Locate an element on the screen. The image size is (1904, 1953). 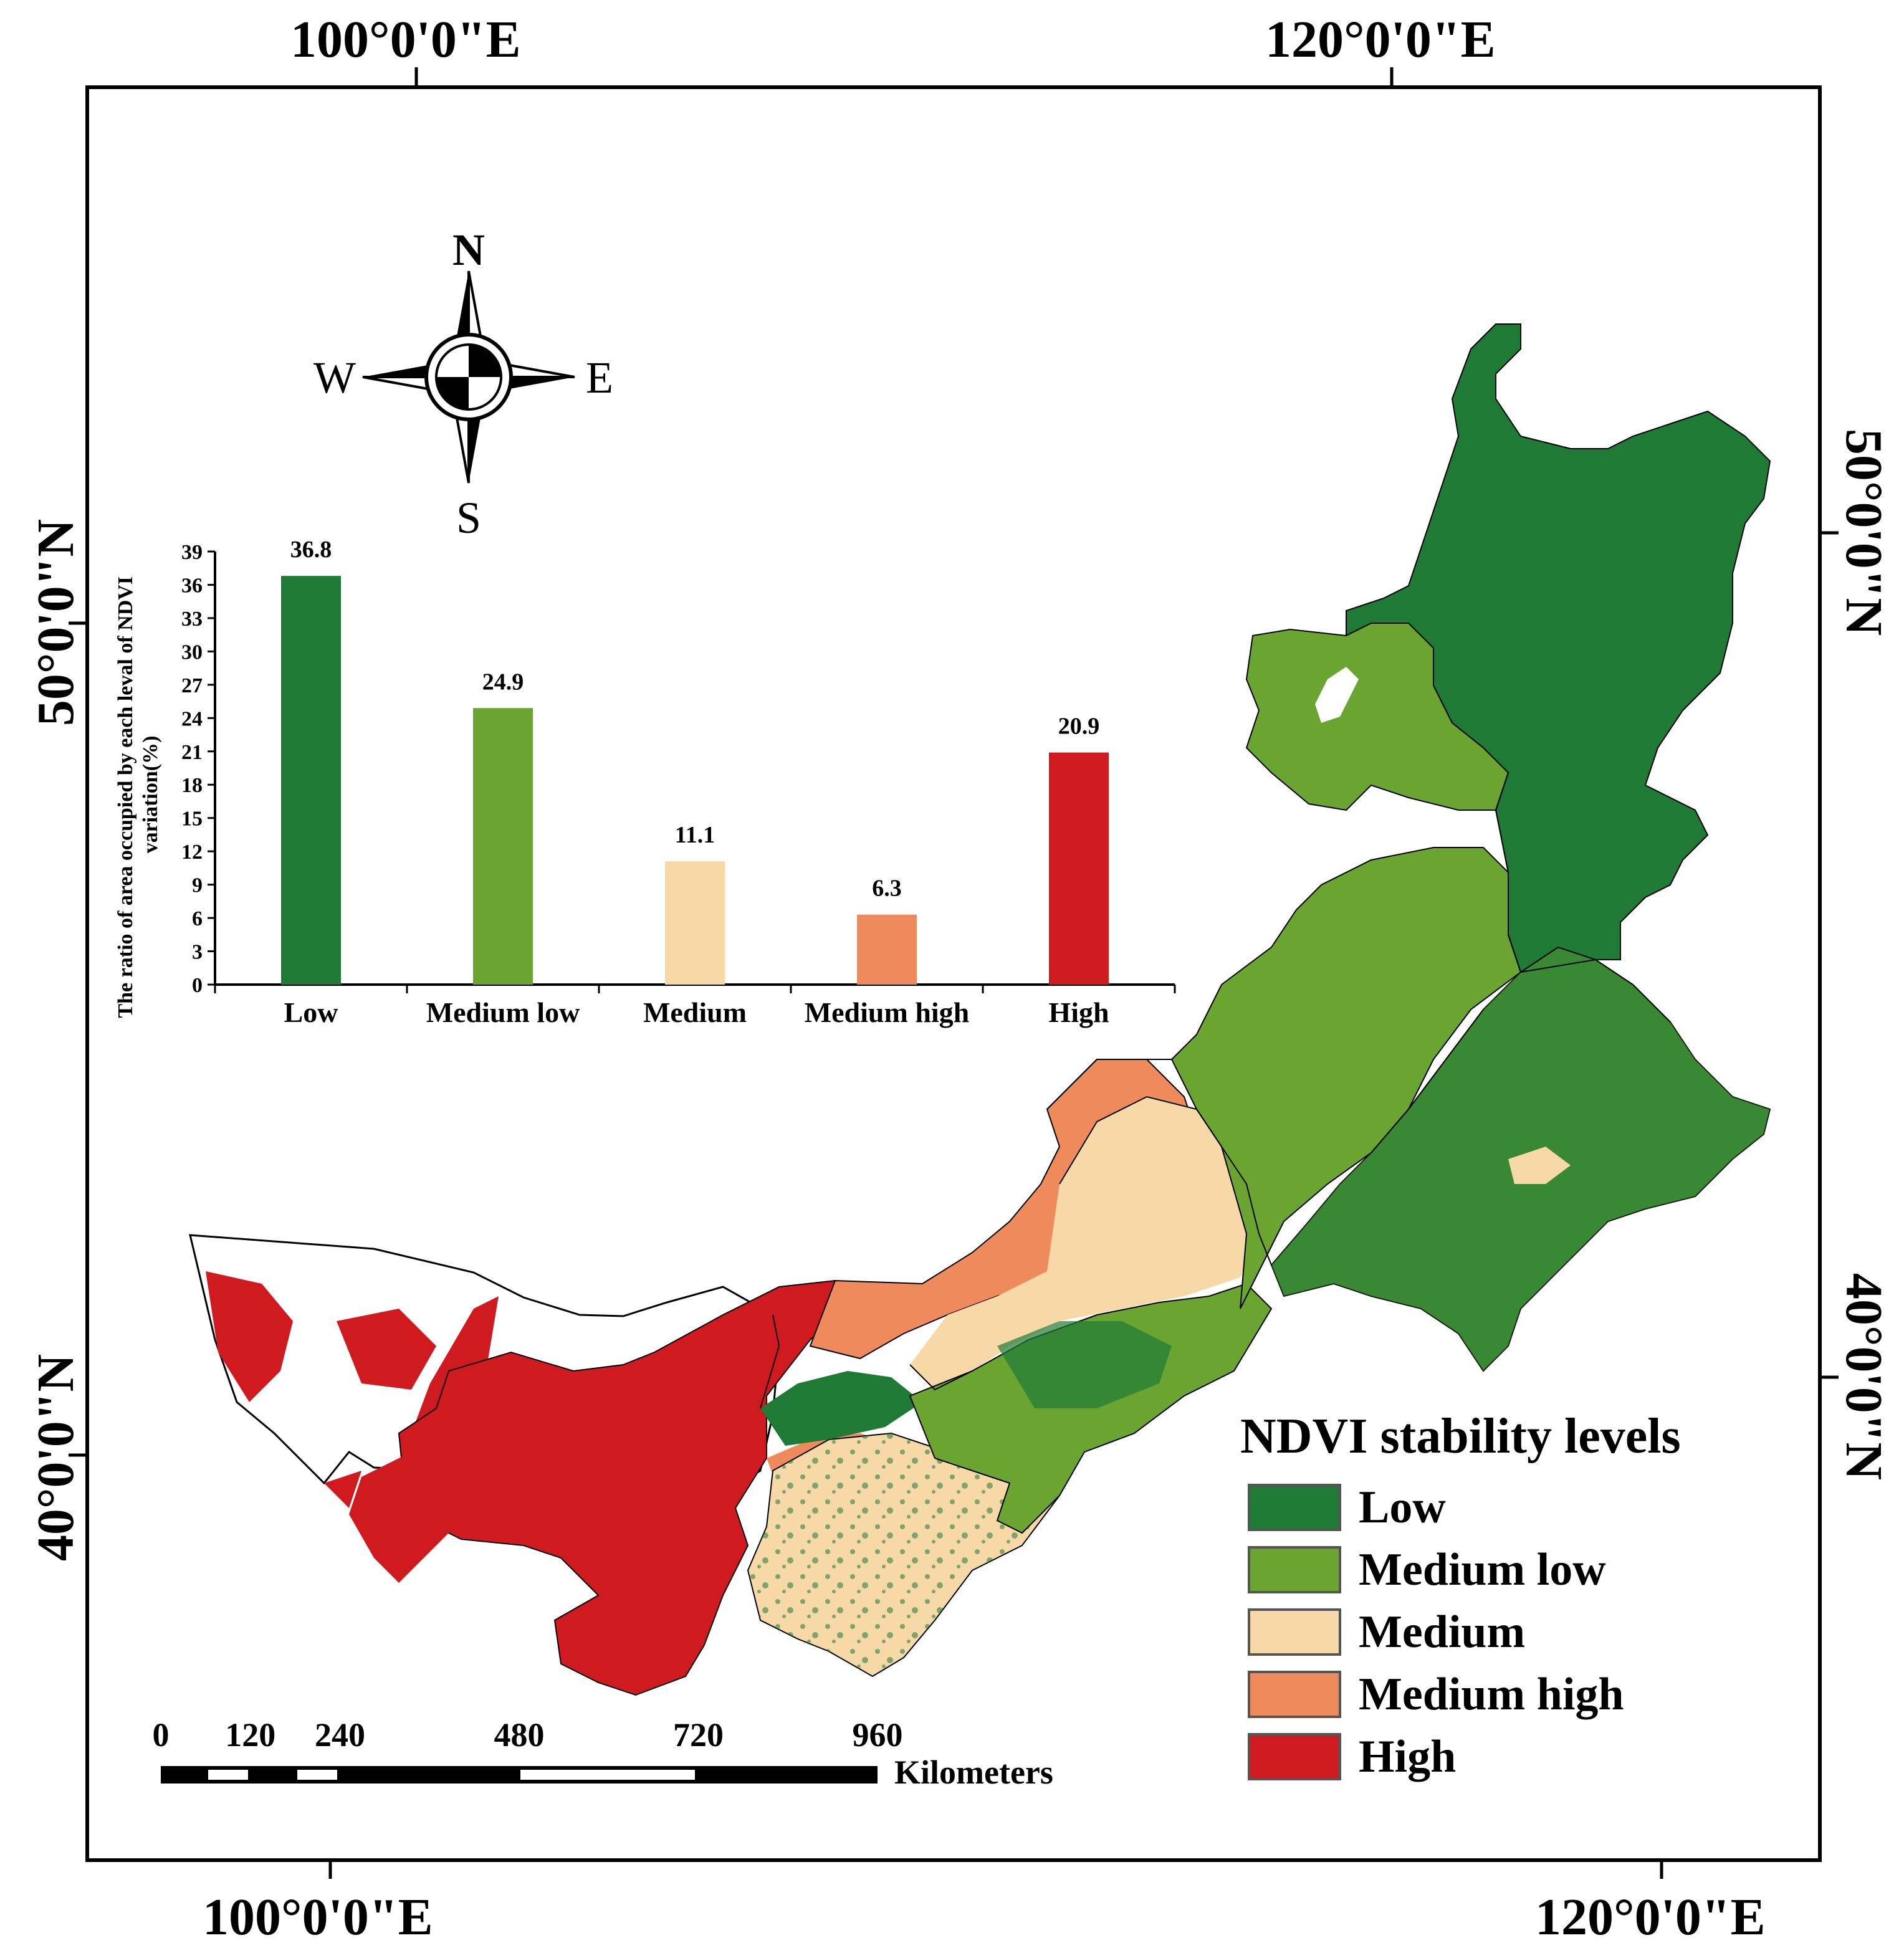
legend-label: Medium high is located at coordinates (1492, 1694).